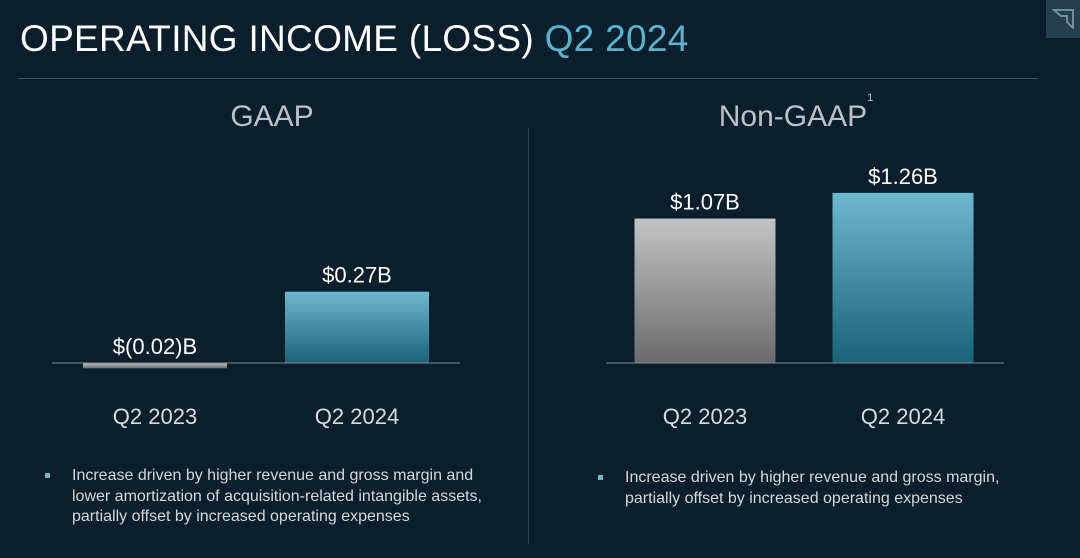  Describe the element at coordinates (256, 346) in the screenshot. I see `gaap-bar-chart: $(0.02)B Q2 2023 $0.27B Q2 2024` at that location.